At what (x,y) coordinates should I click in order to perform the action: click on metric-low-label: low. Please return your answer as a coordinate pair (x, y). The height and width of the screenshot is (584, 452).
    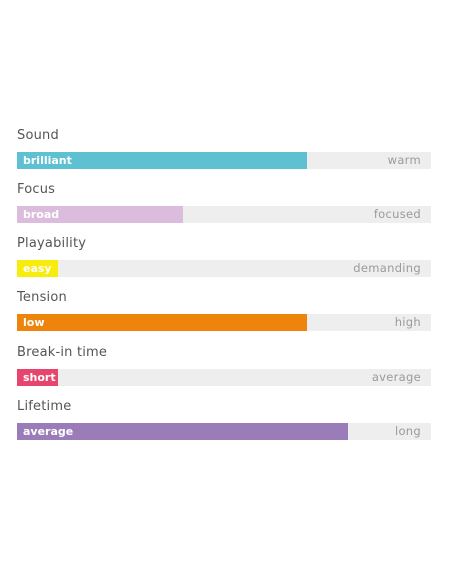
    Looking at the image, I should click on (34, 322).